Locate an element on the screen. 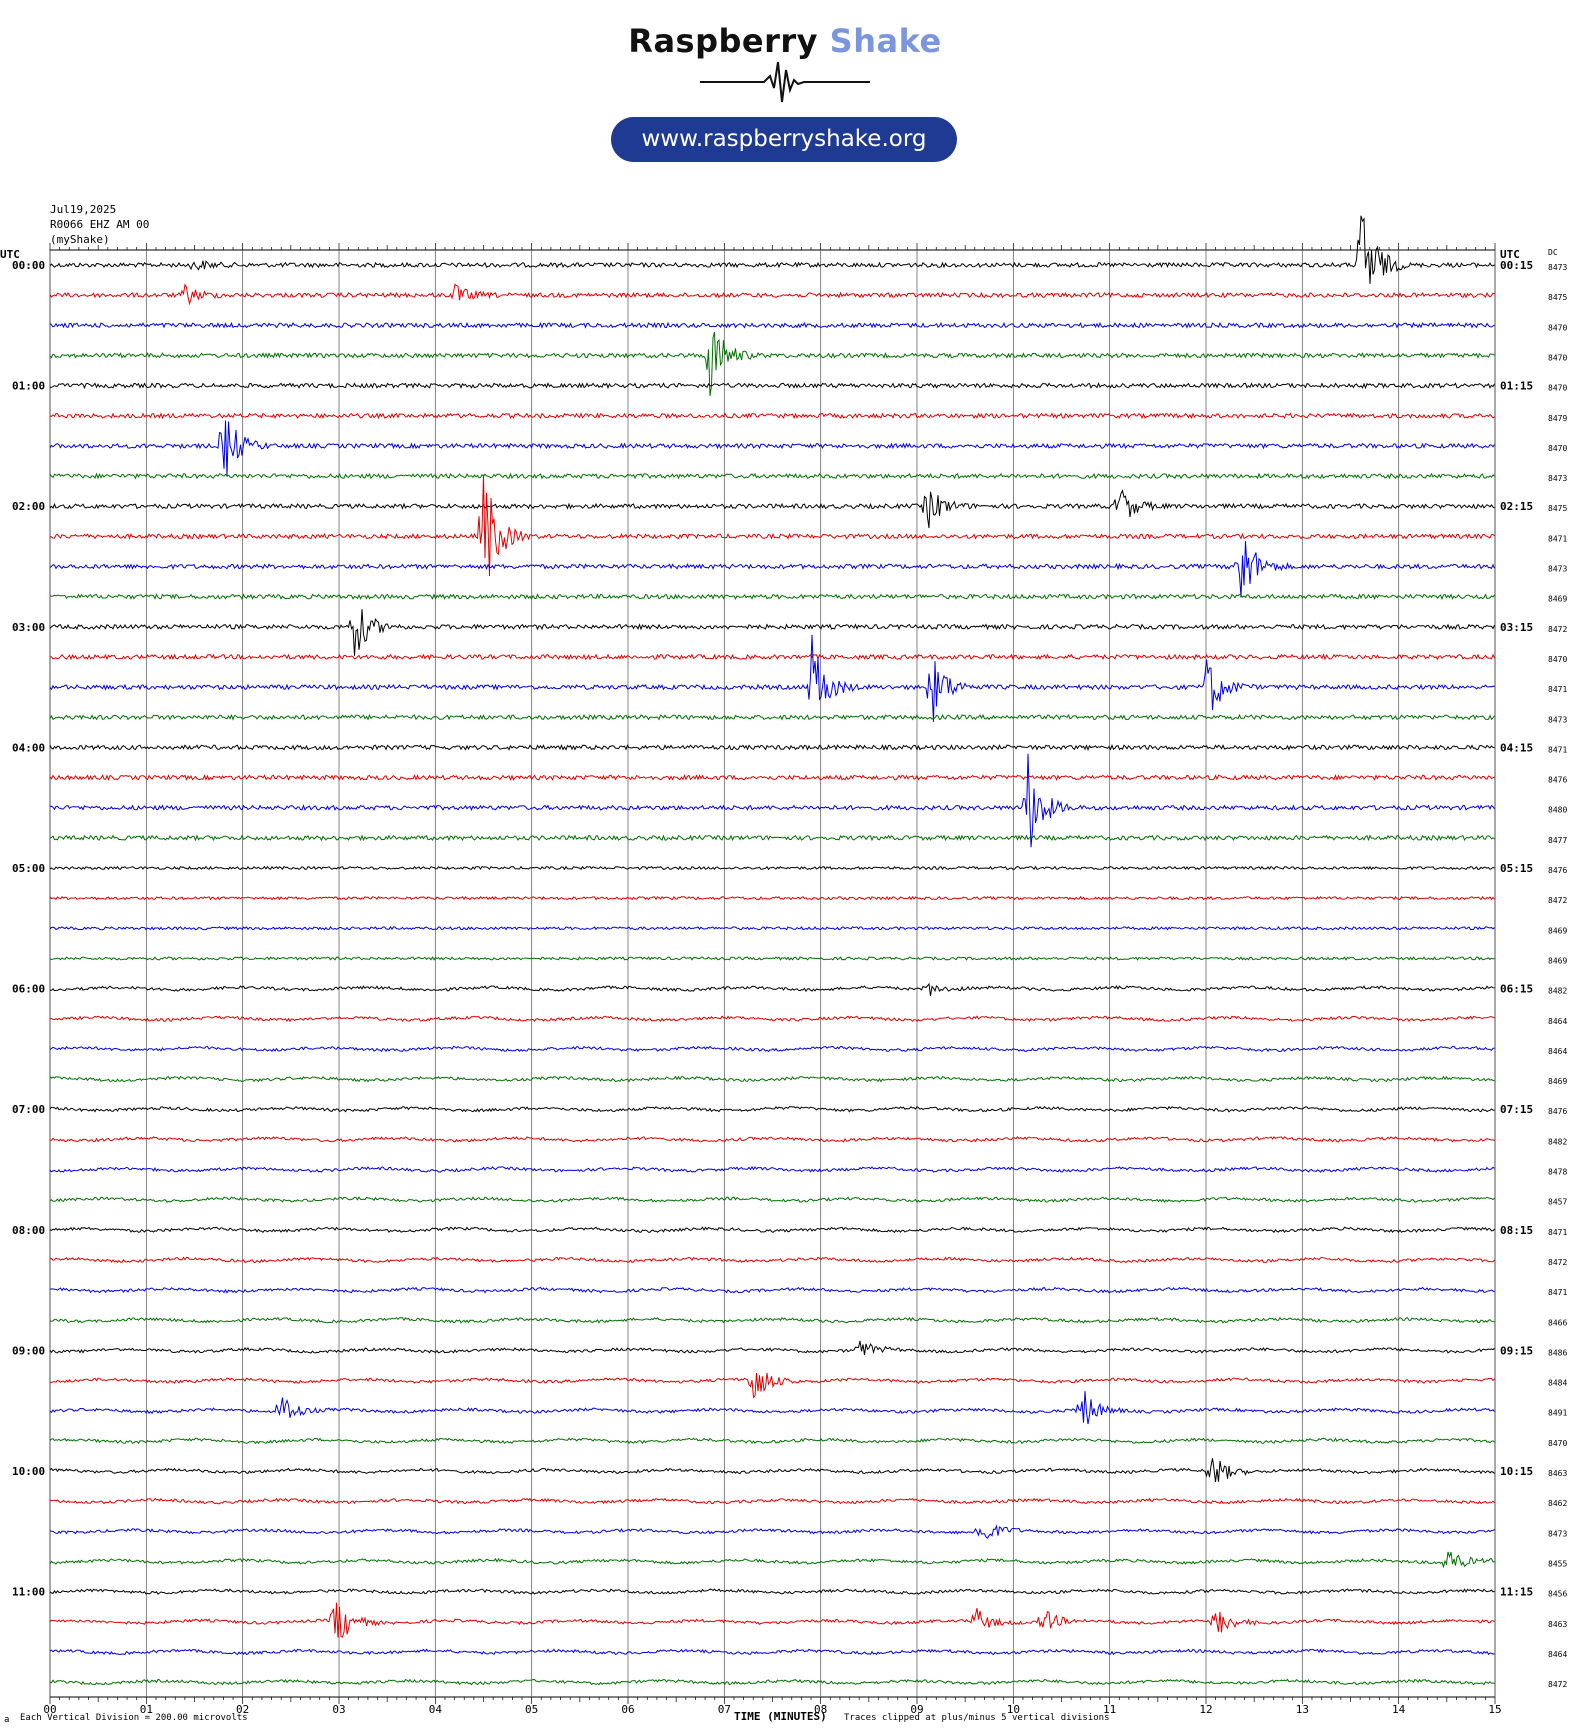 Image resolution: width=1570 pixels, height=1732 pixels. x-tick-label: 04 is located at coordinates (436, 1709).